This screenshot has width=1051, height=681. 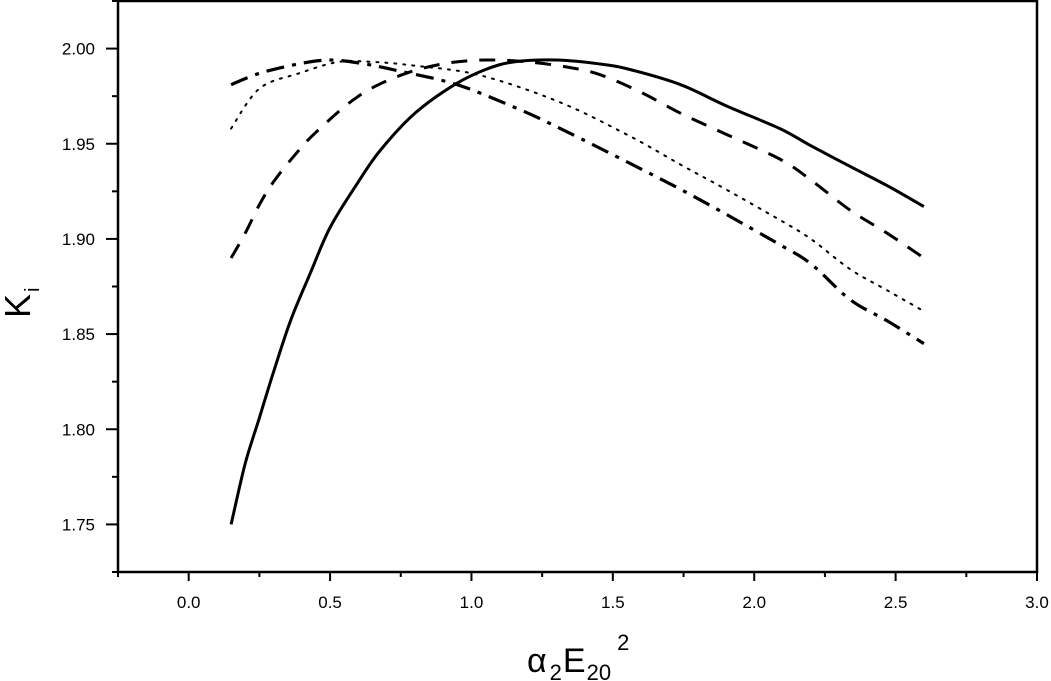 I want to click on x-axis-title-sub2: 20, so click(x=599, y=670).